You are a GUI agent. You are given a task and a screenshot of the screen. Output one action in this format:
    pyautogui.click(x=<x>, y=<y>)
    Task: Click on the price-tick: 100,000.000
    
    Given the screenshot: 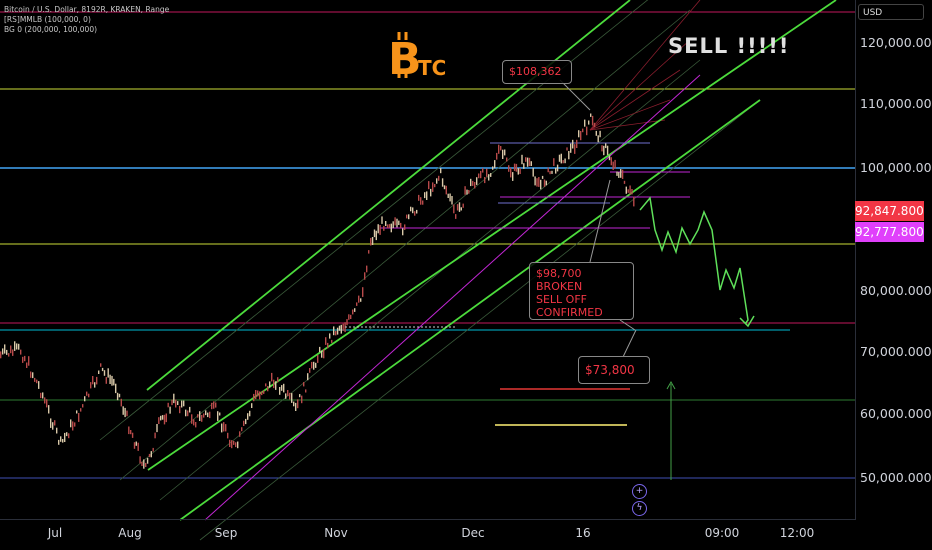 What is the action you would take?
    pyautogui.click(x=896, y=167)
    